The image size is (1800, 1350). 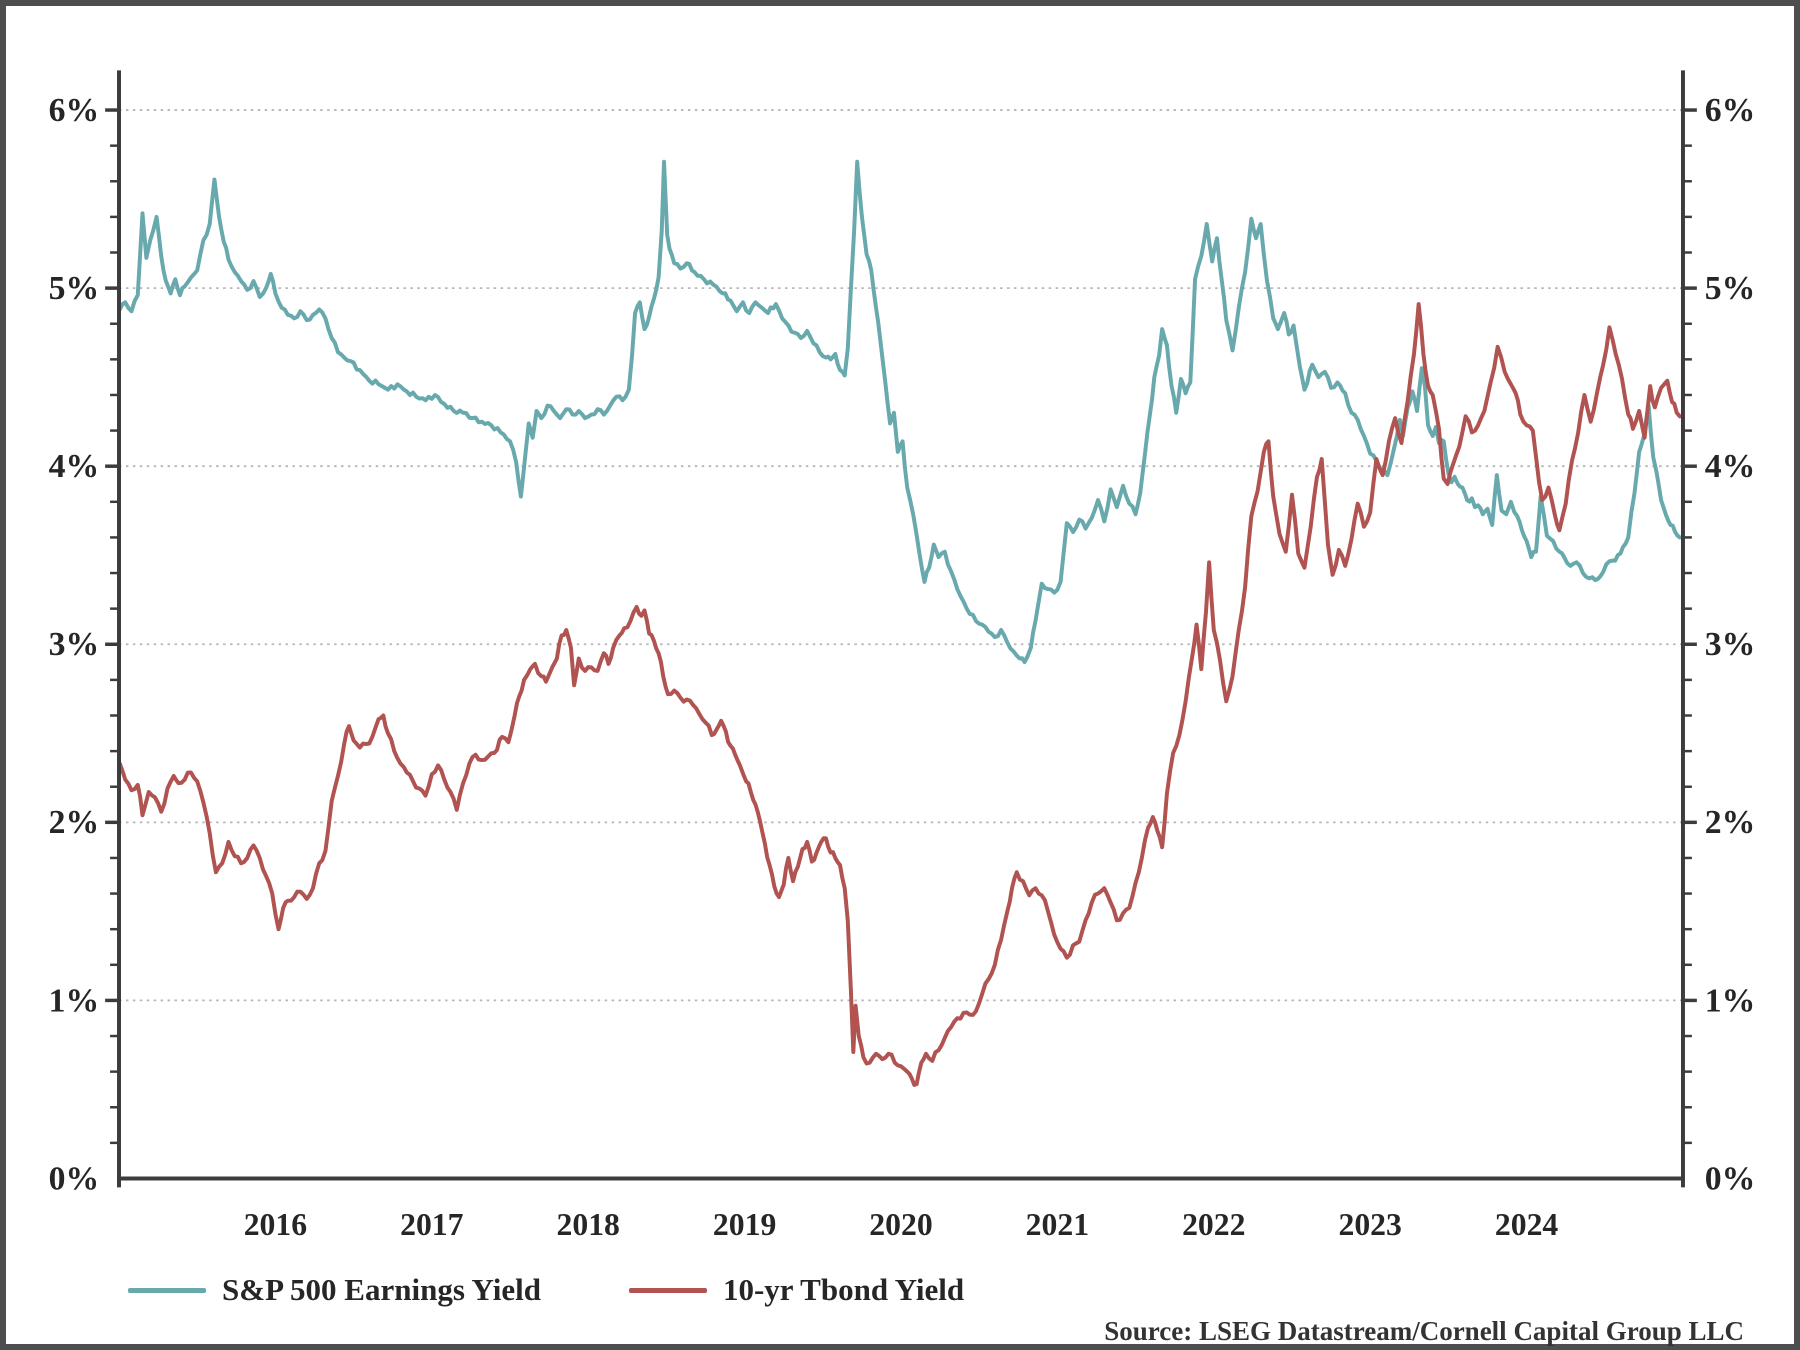 What do you see at coordinates (1730, 466) in the screenshot?
I see `y-tick-label-right-4%: 4%` at bounding box center [1730, 466].